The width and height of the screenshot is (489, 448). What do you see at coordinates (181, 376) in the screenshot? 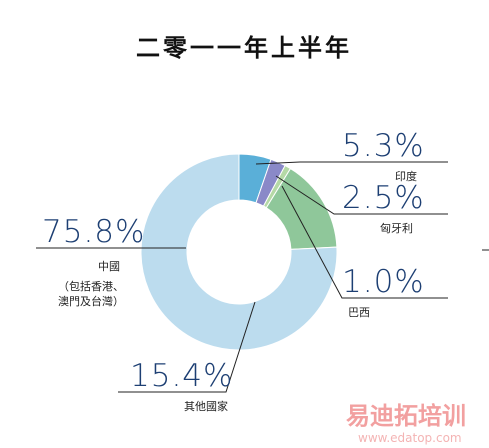
I see `data-label-other-percent: 15.4%` at bounding box center [181, 376].